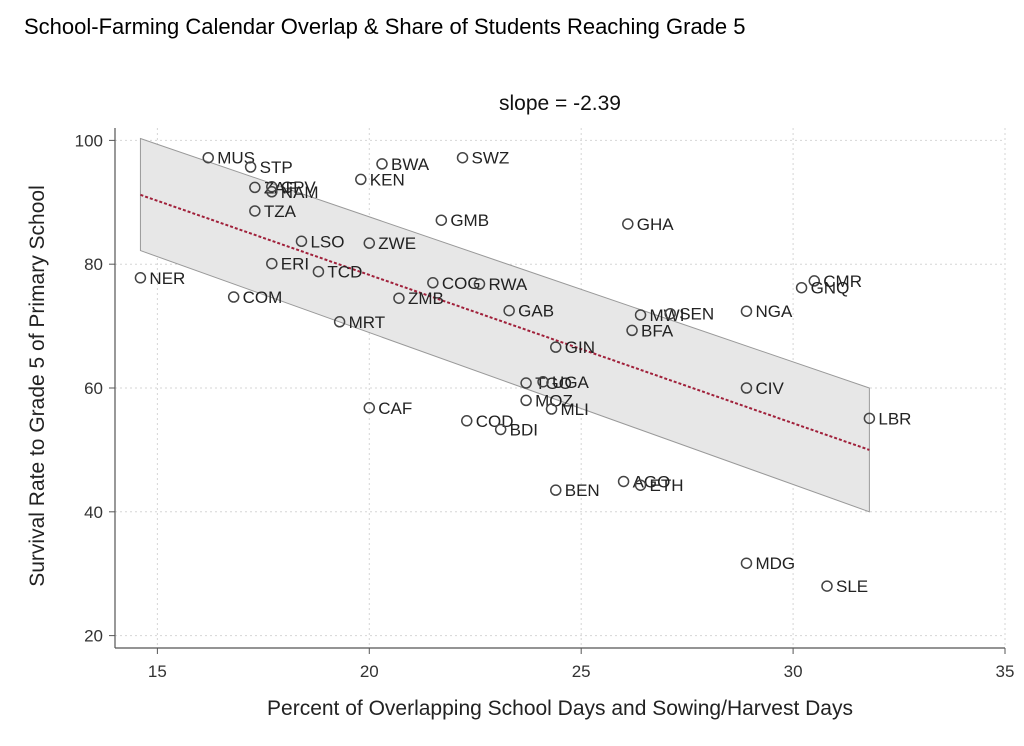 This screenshot has height=746, width=1024. I want to click on data-point-caf, so click(369, 408).